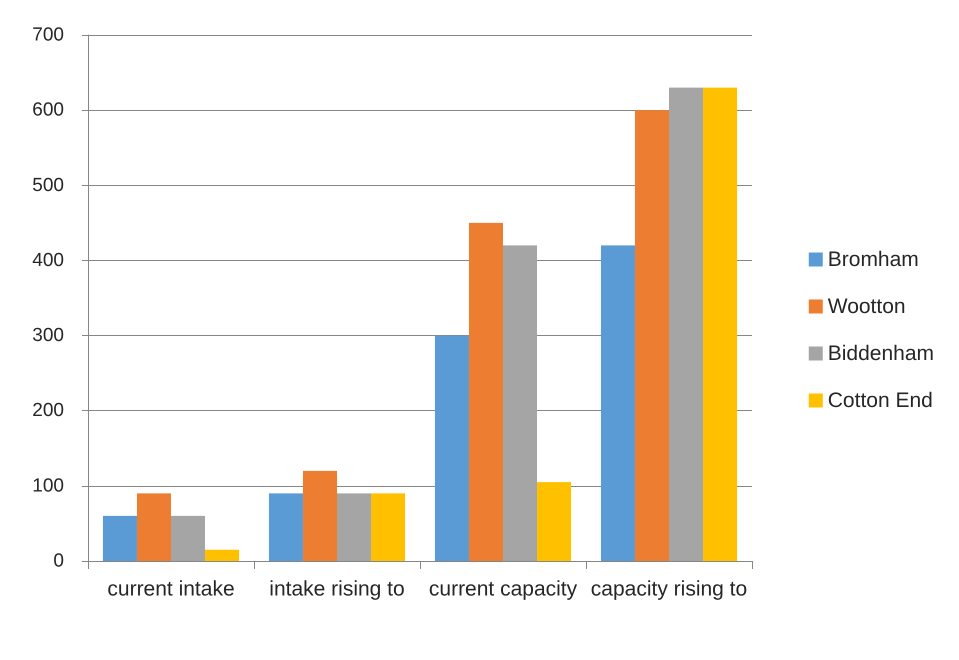  Describe the element at coordinates (873, 259) in the screenshot. I see `legend-label: Bromham` at that location.